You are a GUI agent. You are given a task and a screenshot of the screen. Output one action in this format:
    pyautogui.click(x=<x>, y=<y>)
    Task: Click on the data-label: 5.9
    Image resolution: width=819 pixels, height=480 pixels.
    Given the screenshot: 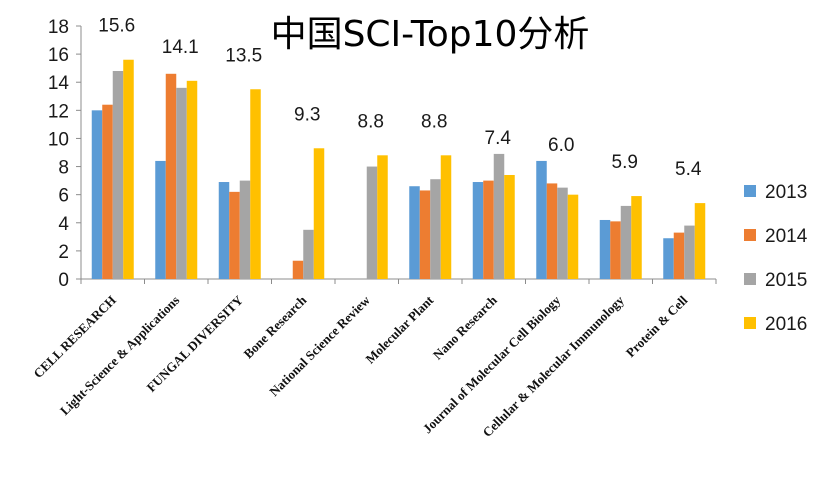 What is the action you would take?
    pyautogui.click(x=625, y=162)
    